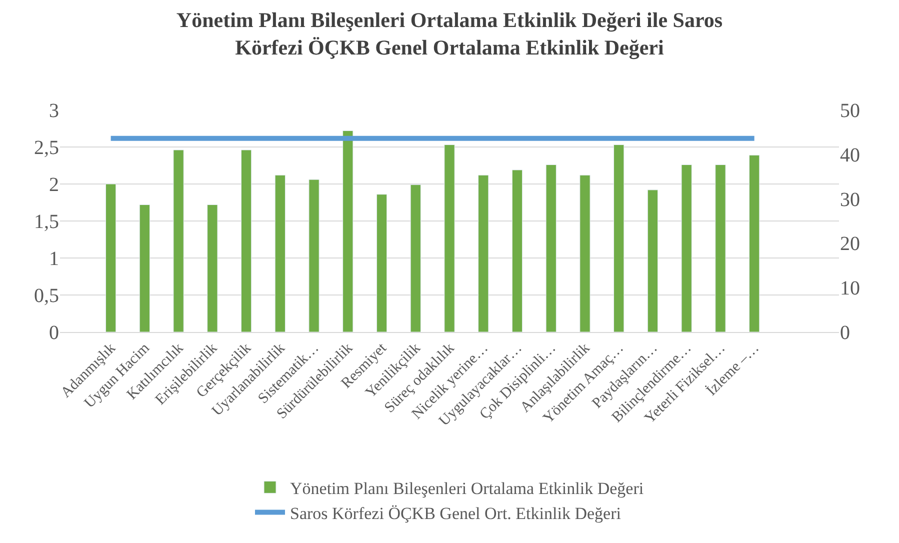 Image resolution: width=899 pixels, height=543 pixels. Describe the element at coordinates (850, 289) in the screenshot. I see `y2-tick-label: 10` at that location.